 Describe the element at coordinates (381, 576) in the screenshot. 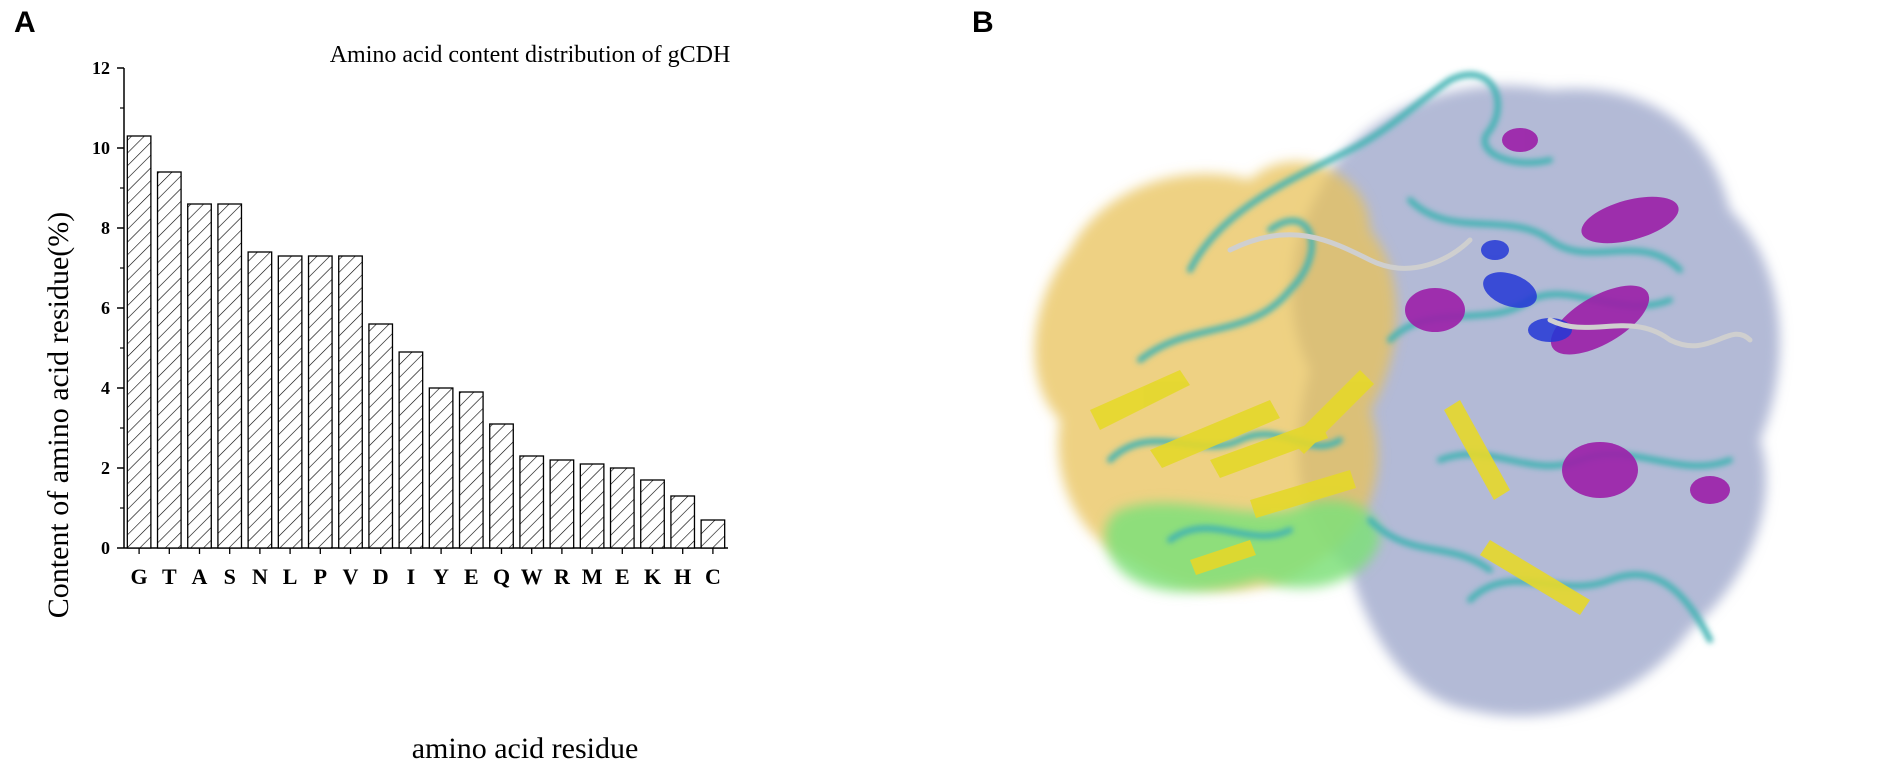

I see `x-tick-label: D` at that location.